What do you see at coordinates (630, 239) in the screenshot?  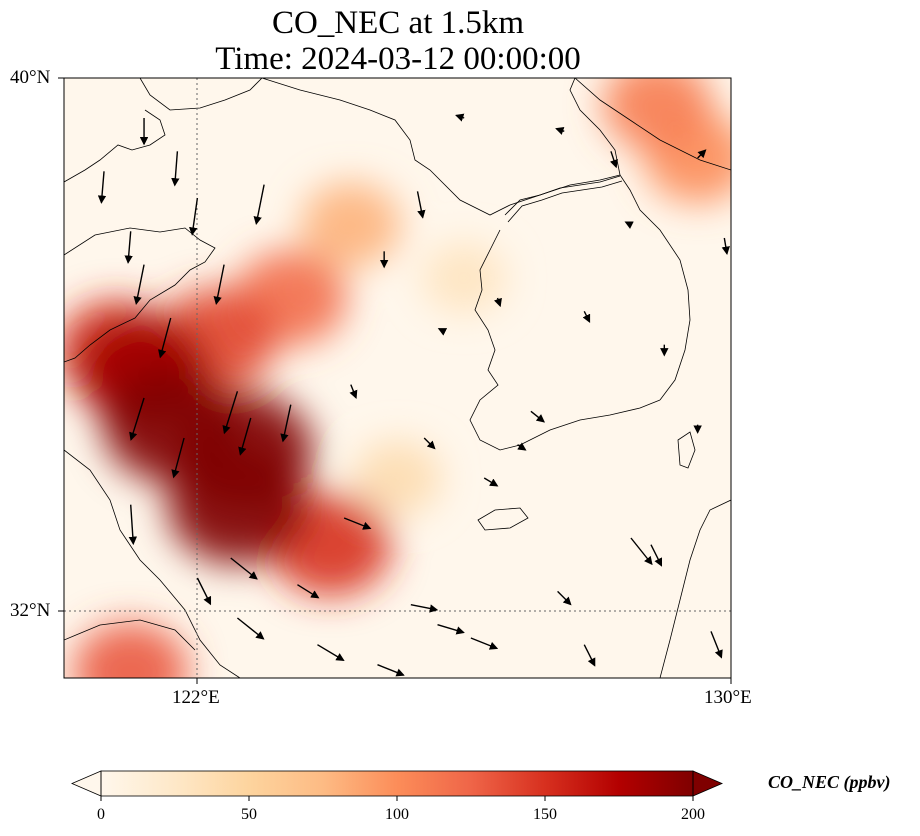 I see `korea-east-coast` at bounding box center [630, 239].